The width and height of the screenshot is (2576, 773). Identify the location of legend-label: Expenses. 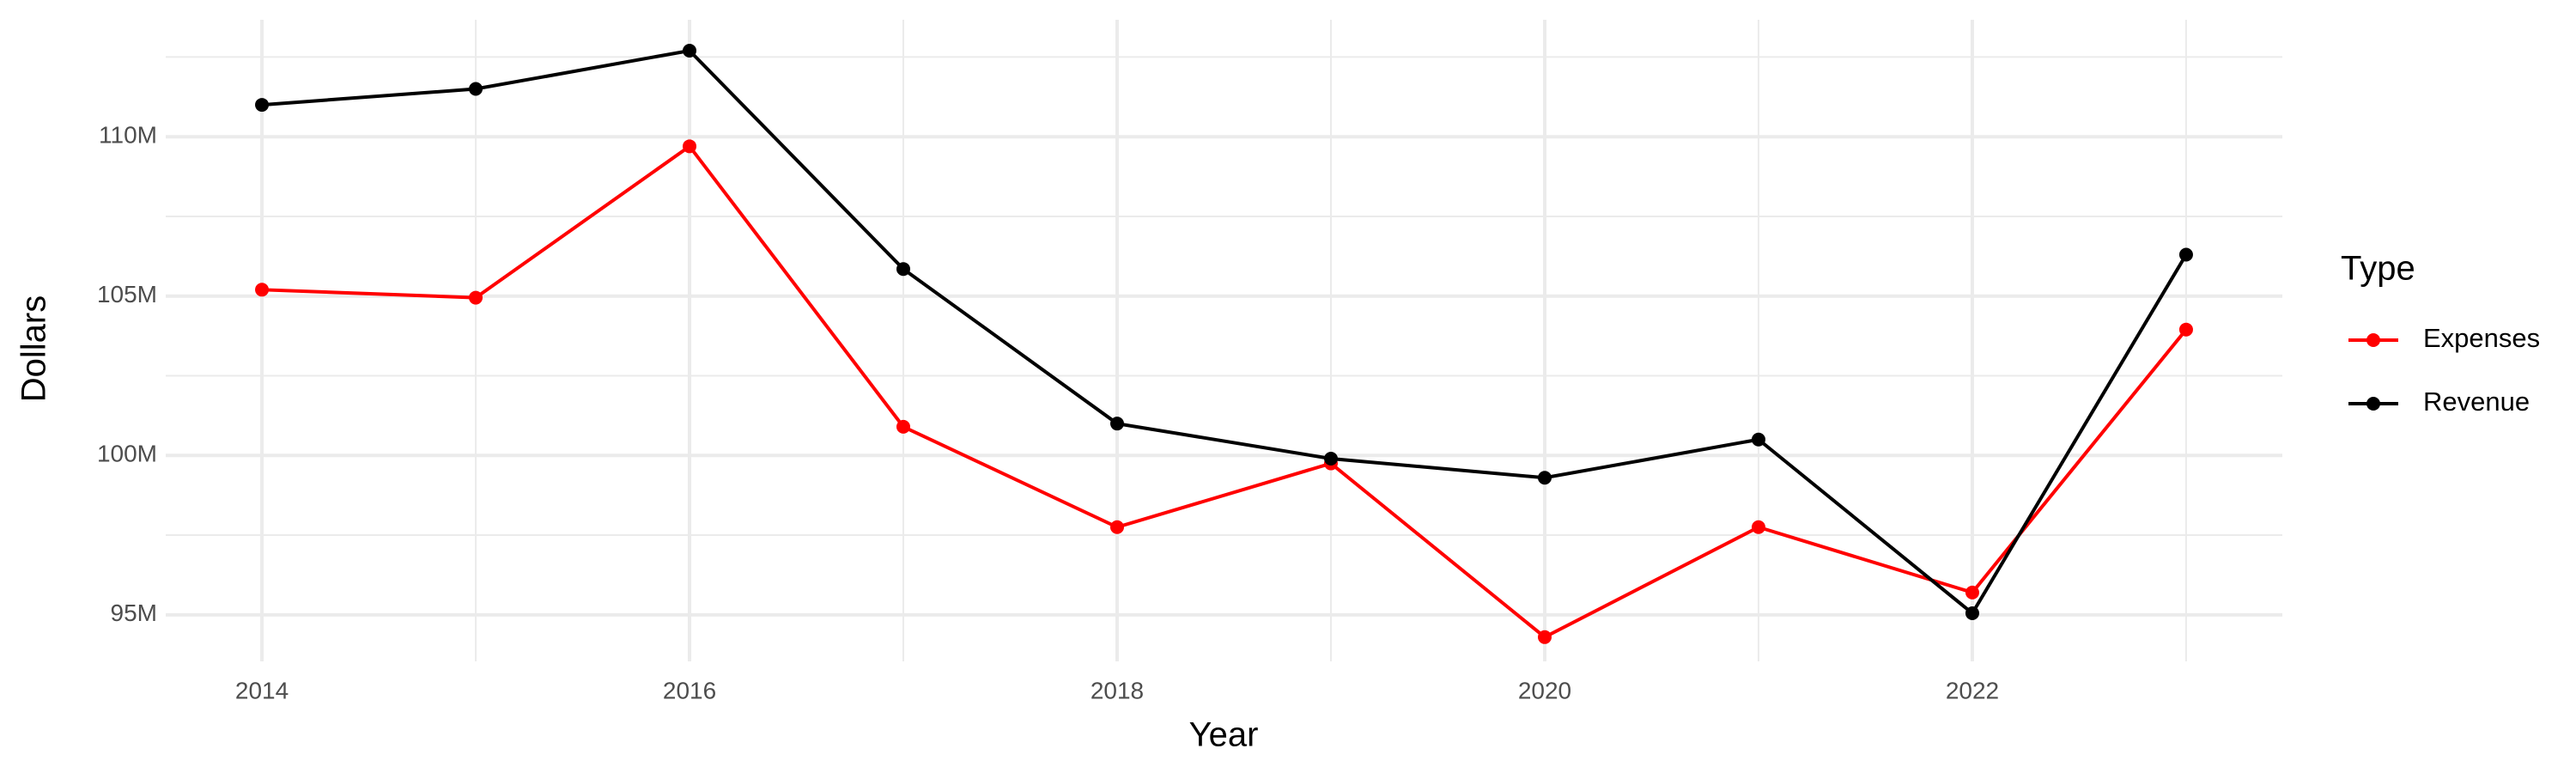
(2481, 338).